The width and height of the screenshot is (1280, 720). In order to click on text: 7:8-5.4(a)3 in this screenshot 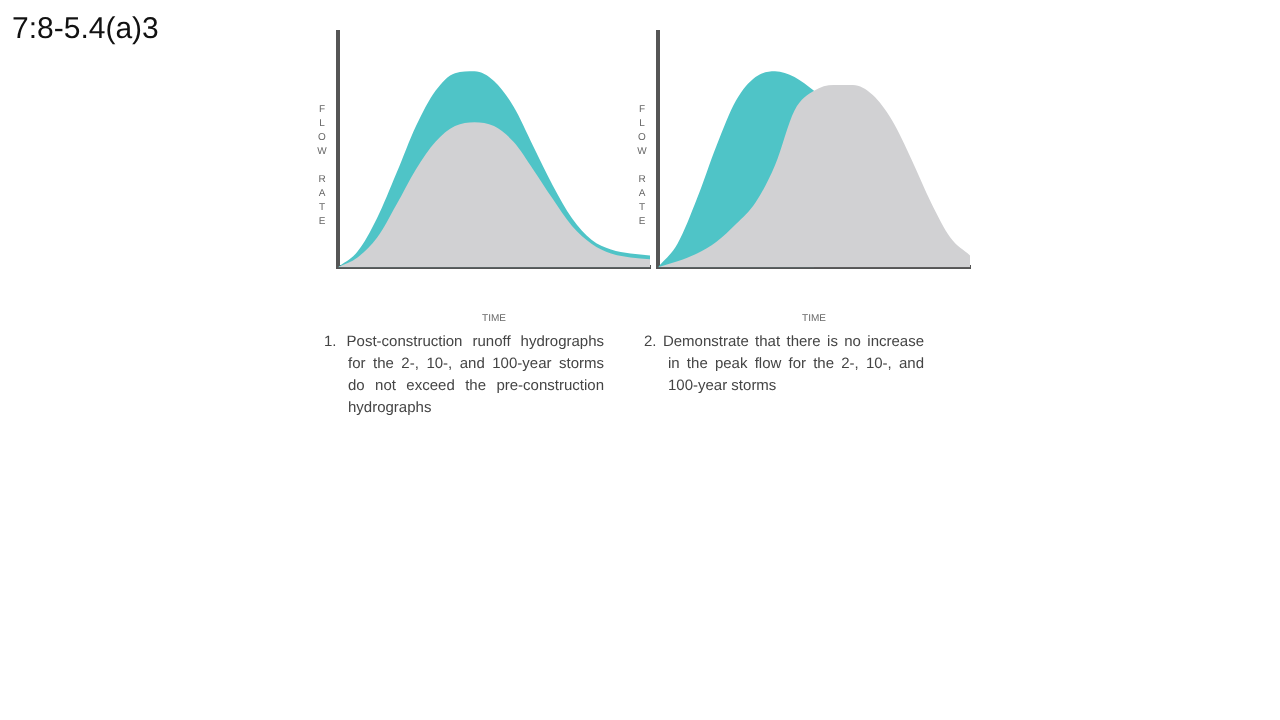, I will do `click(85, 29)`.